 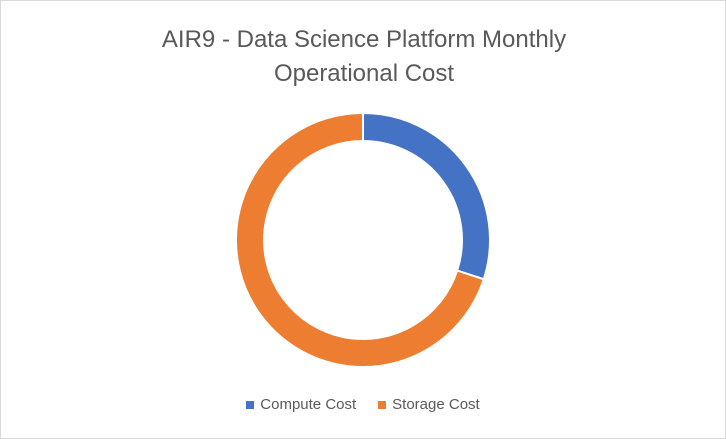 What do you see at coordinates (308, 404) in the screenshot?
I see `legend-label: Compute Cost` at bounding box center [308, 404].